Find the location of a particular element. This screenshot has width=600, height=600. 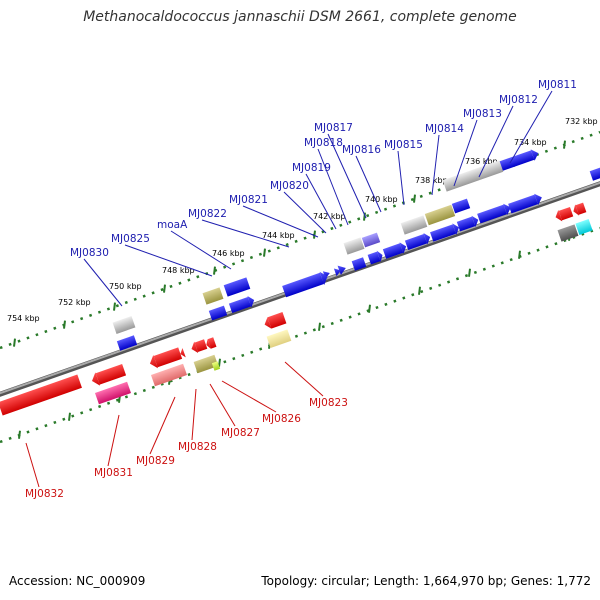

gene-label: MJ0814 is located at coordinates (444, 129).